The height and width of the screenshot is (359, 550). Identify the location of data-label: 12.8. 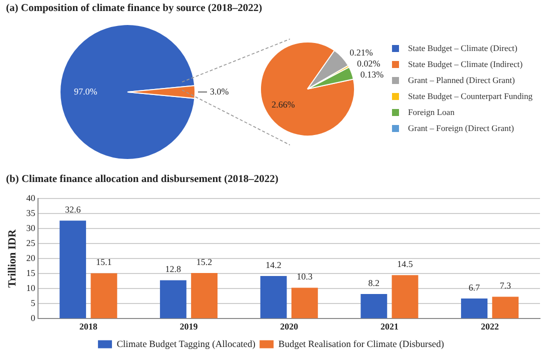
(173, 269).